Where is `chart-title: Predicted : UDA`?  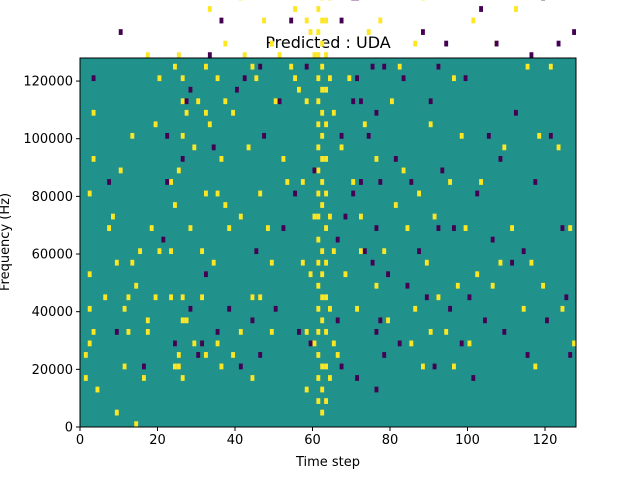 chart-title: Predicted : UDA is located at coordinates (327, 42).